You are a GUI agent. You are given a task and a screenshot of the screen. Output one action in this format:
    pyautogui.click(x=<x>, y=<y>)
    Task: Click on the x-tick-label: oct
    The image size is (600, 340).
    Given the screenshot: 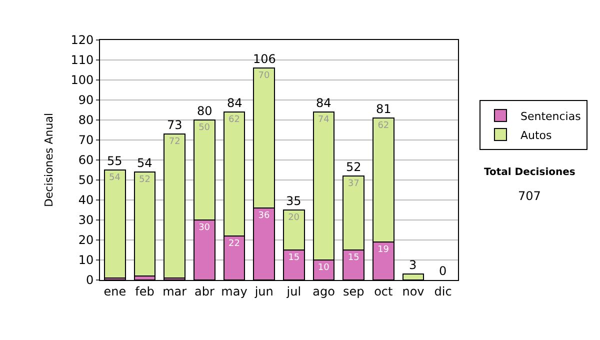 What is the action you would take?
    pyautogui.click(x=384, y=291)
    